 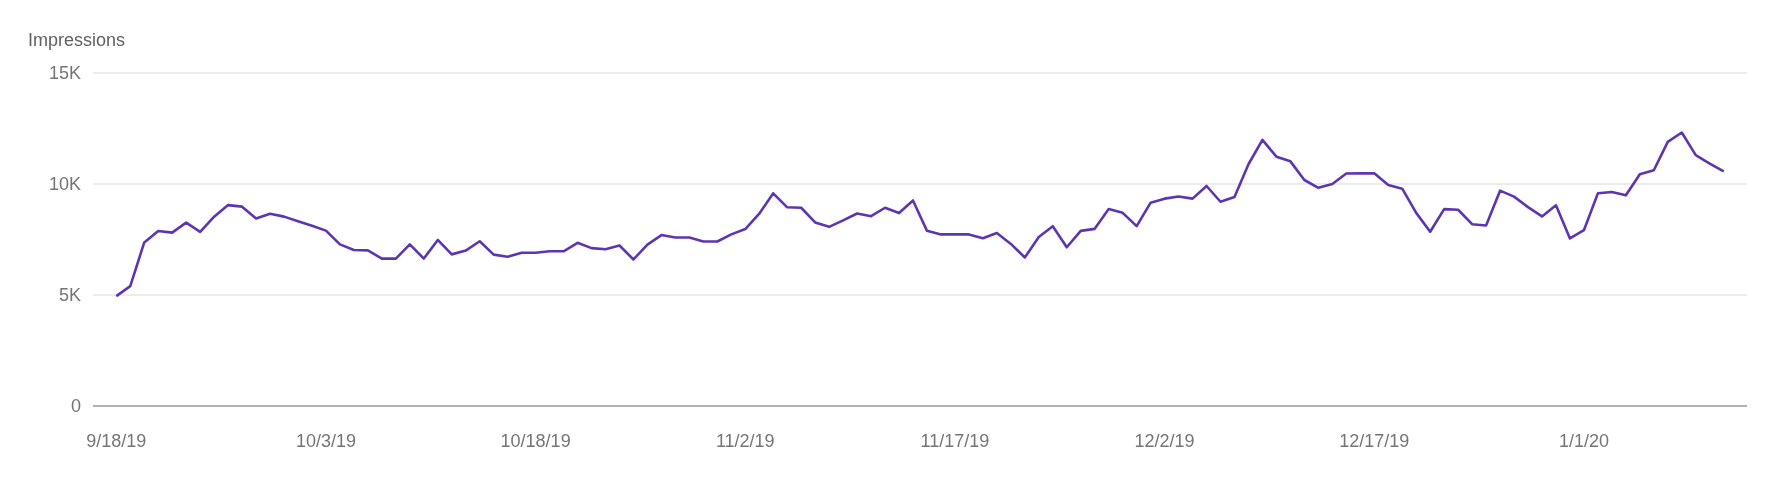 I want to click on y-axis-title: Impressions, so click(x=77, y=40).